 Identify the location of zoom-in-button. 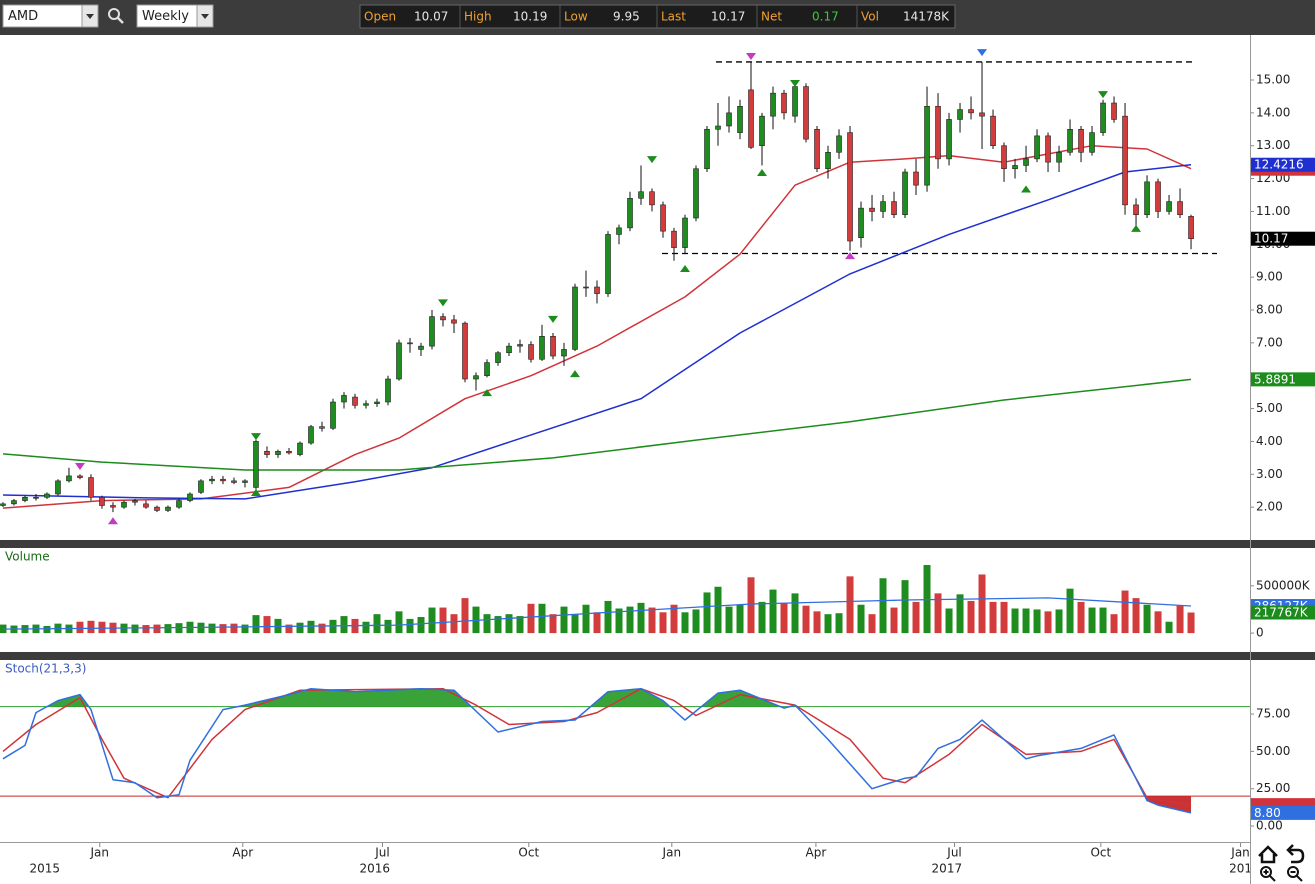
(1268, 874).